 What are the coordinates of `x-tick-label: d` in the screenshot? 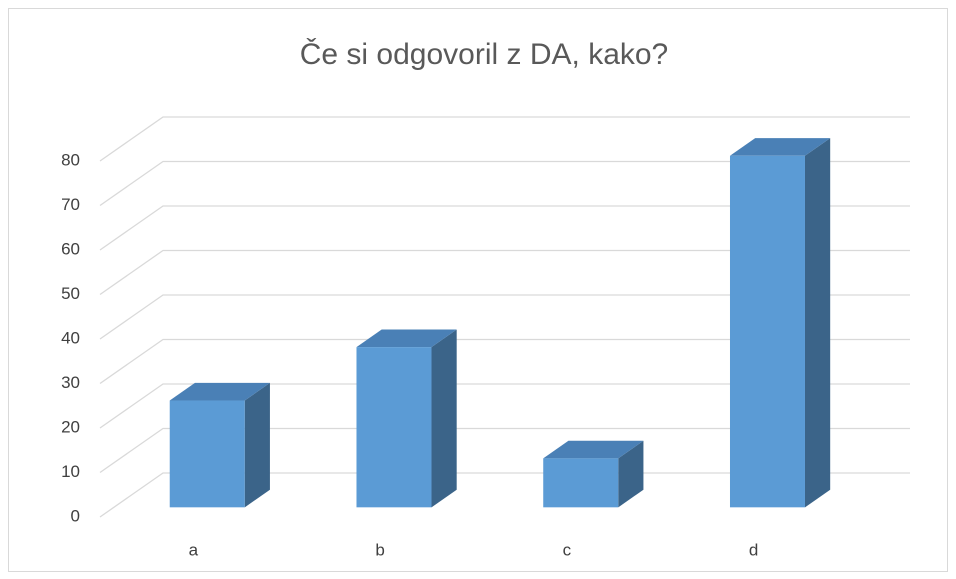 It's located at (753, 549).